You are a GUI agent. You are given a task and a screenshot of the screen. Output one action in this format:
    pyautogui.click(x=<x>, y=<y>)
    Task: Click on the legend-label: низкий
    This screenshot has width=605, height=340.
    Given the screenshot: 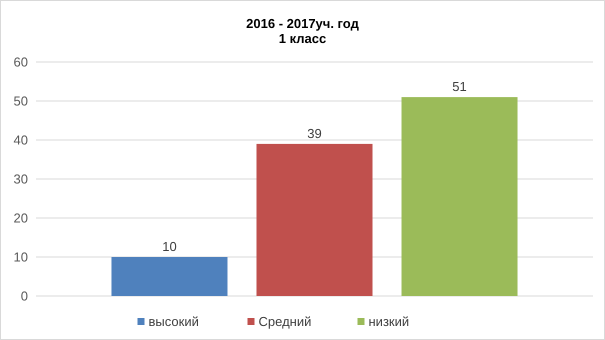 What is the action you would take?
    pyautogui.click(x=389, y=322)
    